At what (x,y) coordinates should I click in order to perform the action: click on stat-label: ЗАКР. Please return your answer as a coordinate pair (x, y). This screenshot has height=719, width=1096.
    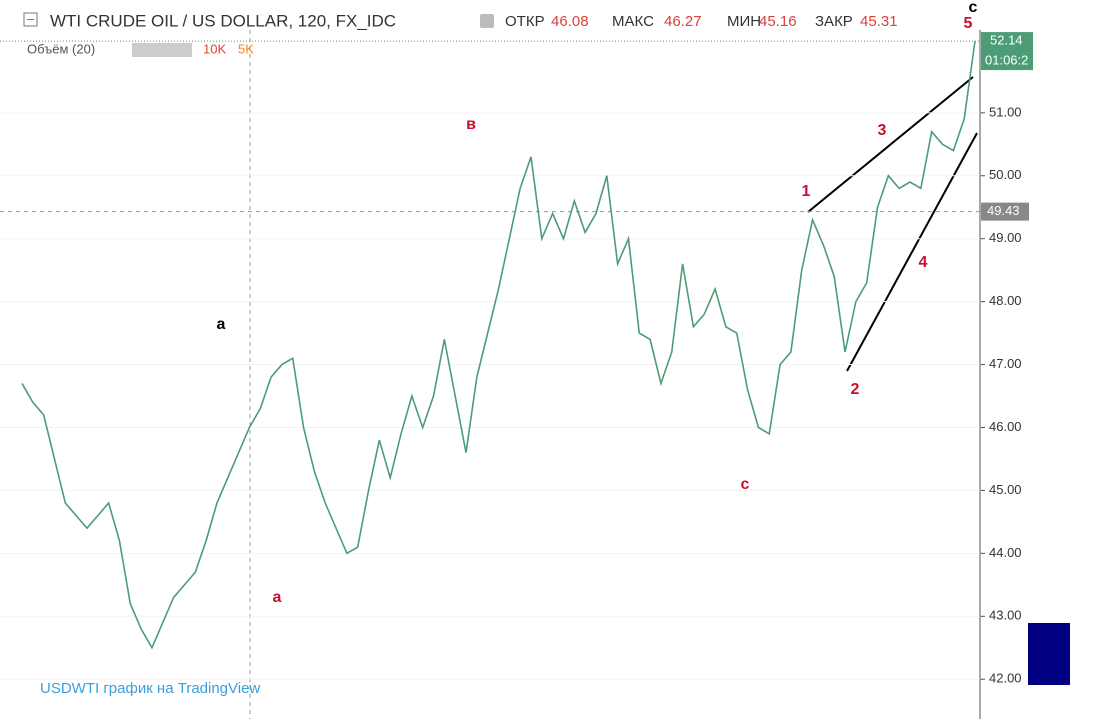
    Looking at the image, I should click on (834, 21).